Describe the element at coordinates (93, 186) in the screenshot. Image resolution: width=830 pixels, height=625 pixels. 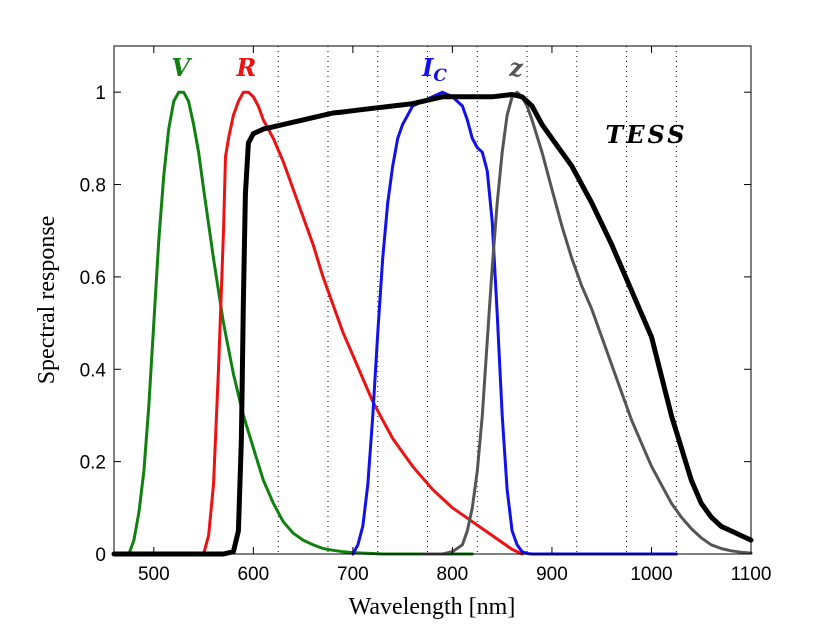
I see `y-tick-label-0.8: 0.8` at that location.